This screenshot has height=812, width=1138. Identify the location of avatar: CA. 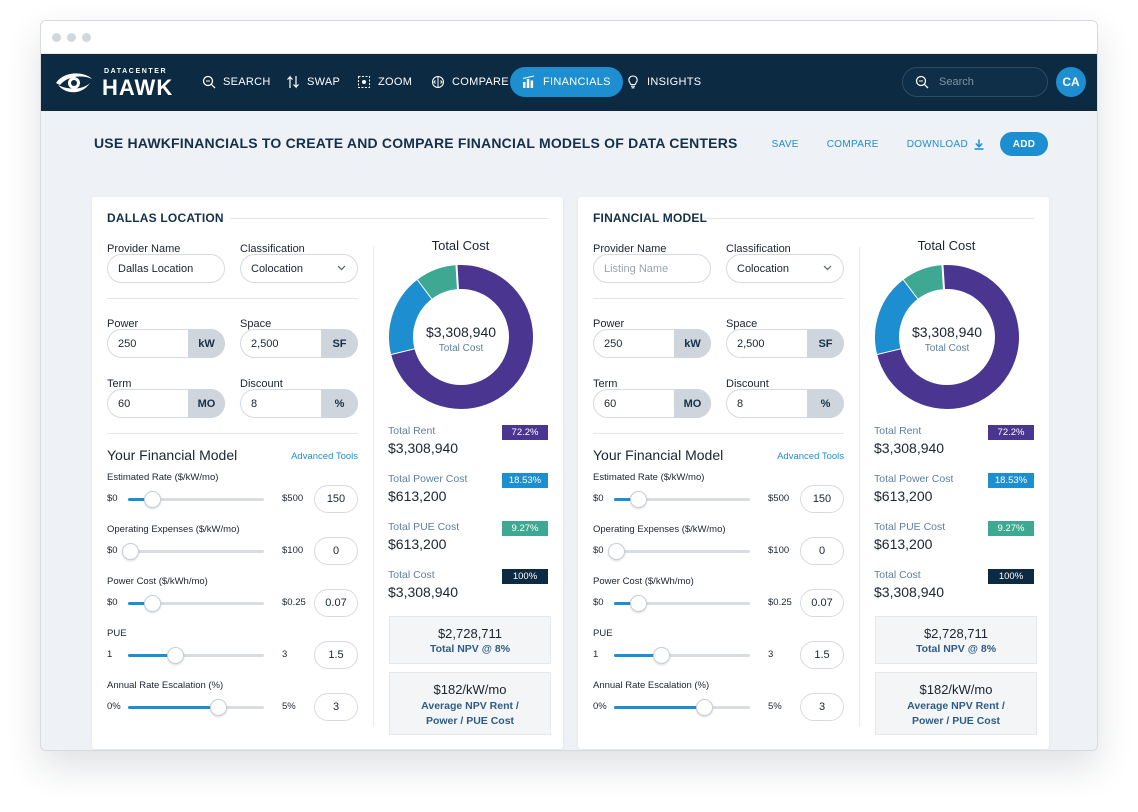
(1071, 82).